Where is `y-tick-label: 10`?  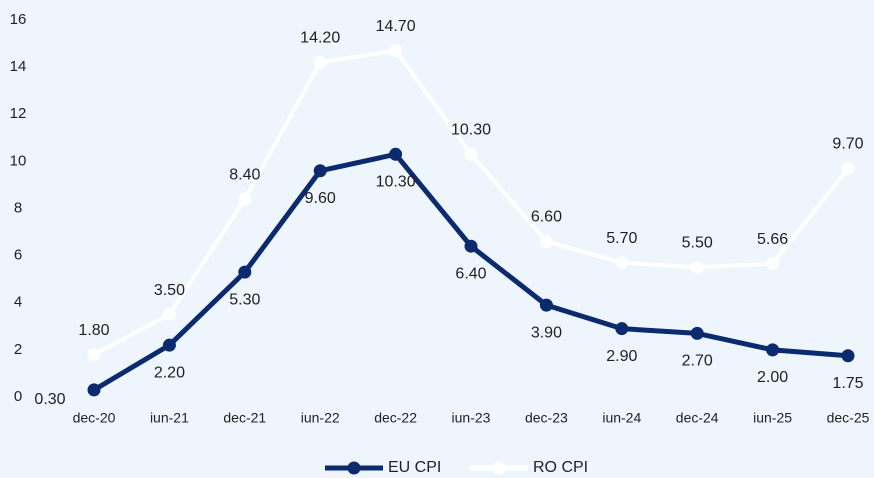
y-tick-label: 10 is located at coordinates (18, 160).